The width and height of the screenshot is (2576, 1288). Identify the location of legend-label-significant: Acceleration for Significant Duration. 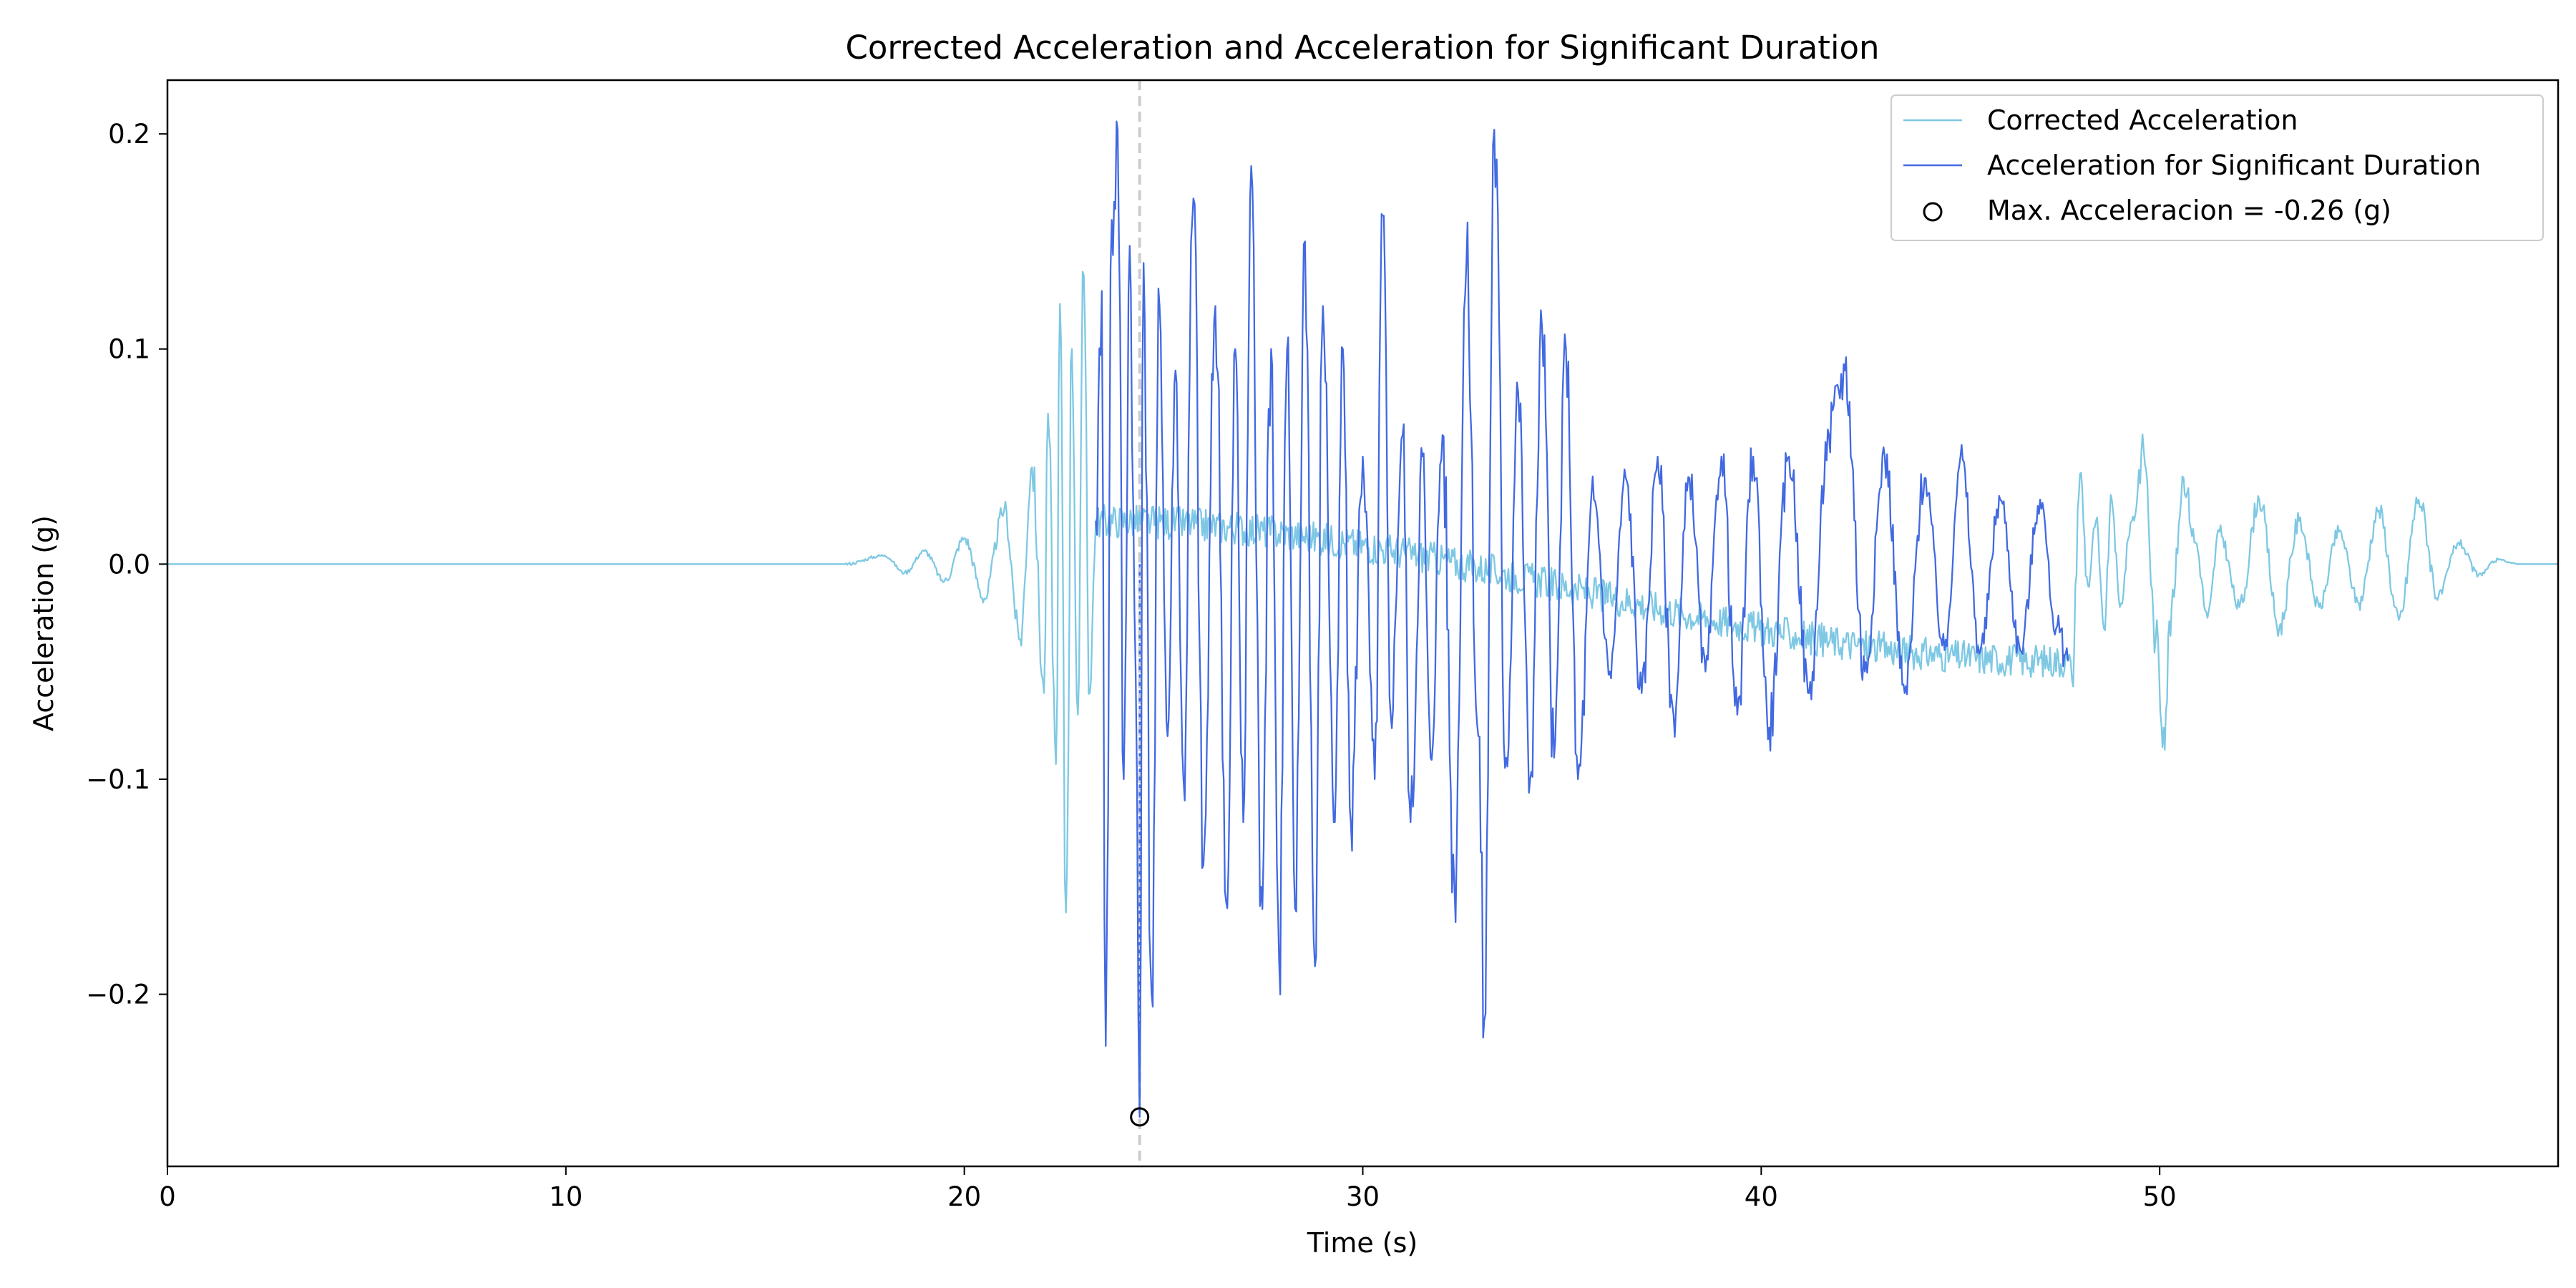
(2234, 165).